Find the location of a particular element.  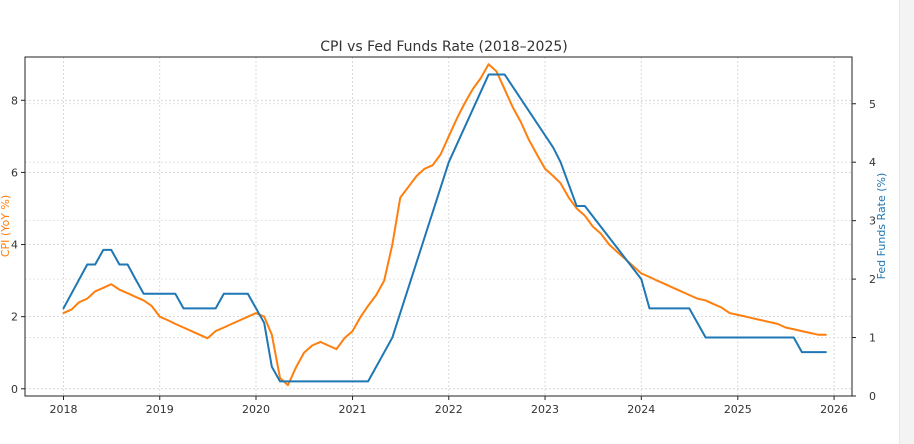

x-tick-label: 2018 is located at coordinates (64, 409).